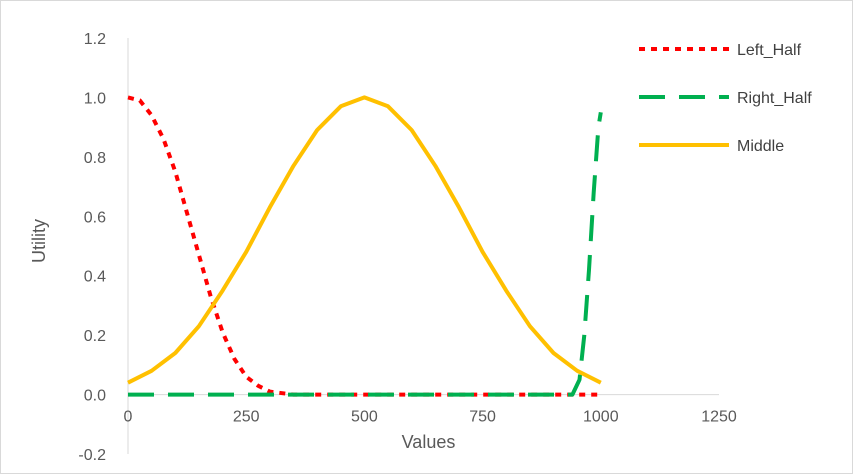  Describe the element at coordinates (95, 217) in the screenshot. I see `y-tick-label: 0.6` at that location.